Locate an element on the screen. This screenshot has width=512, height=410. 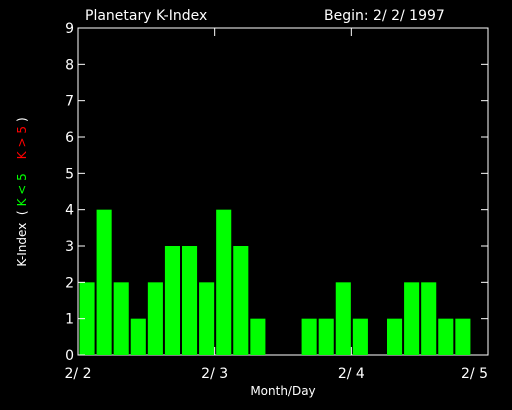
y-tick-label-5: 5 is located at coordinates (69, 174).